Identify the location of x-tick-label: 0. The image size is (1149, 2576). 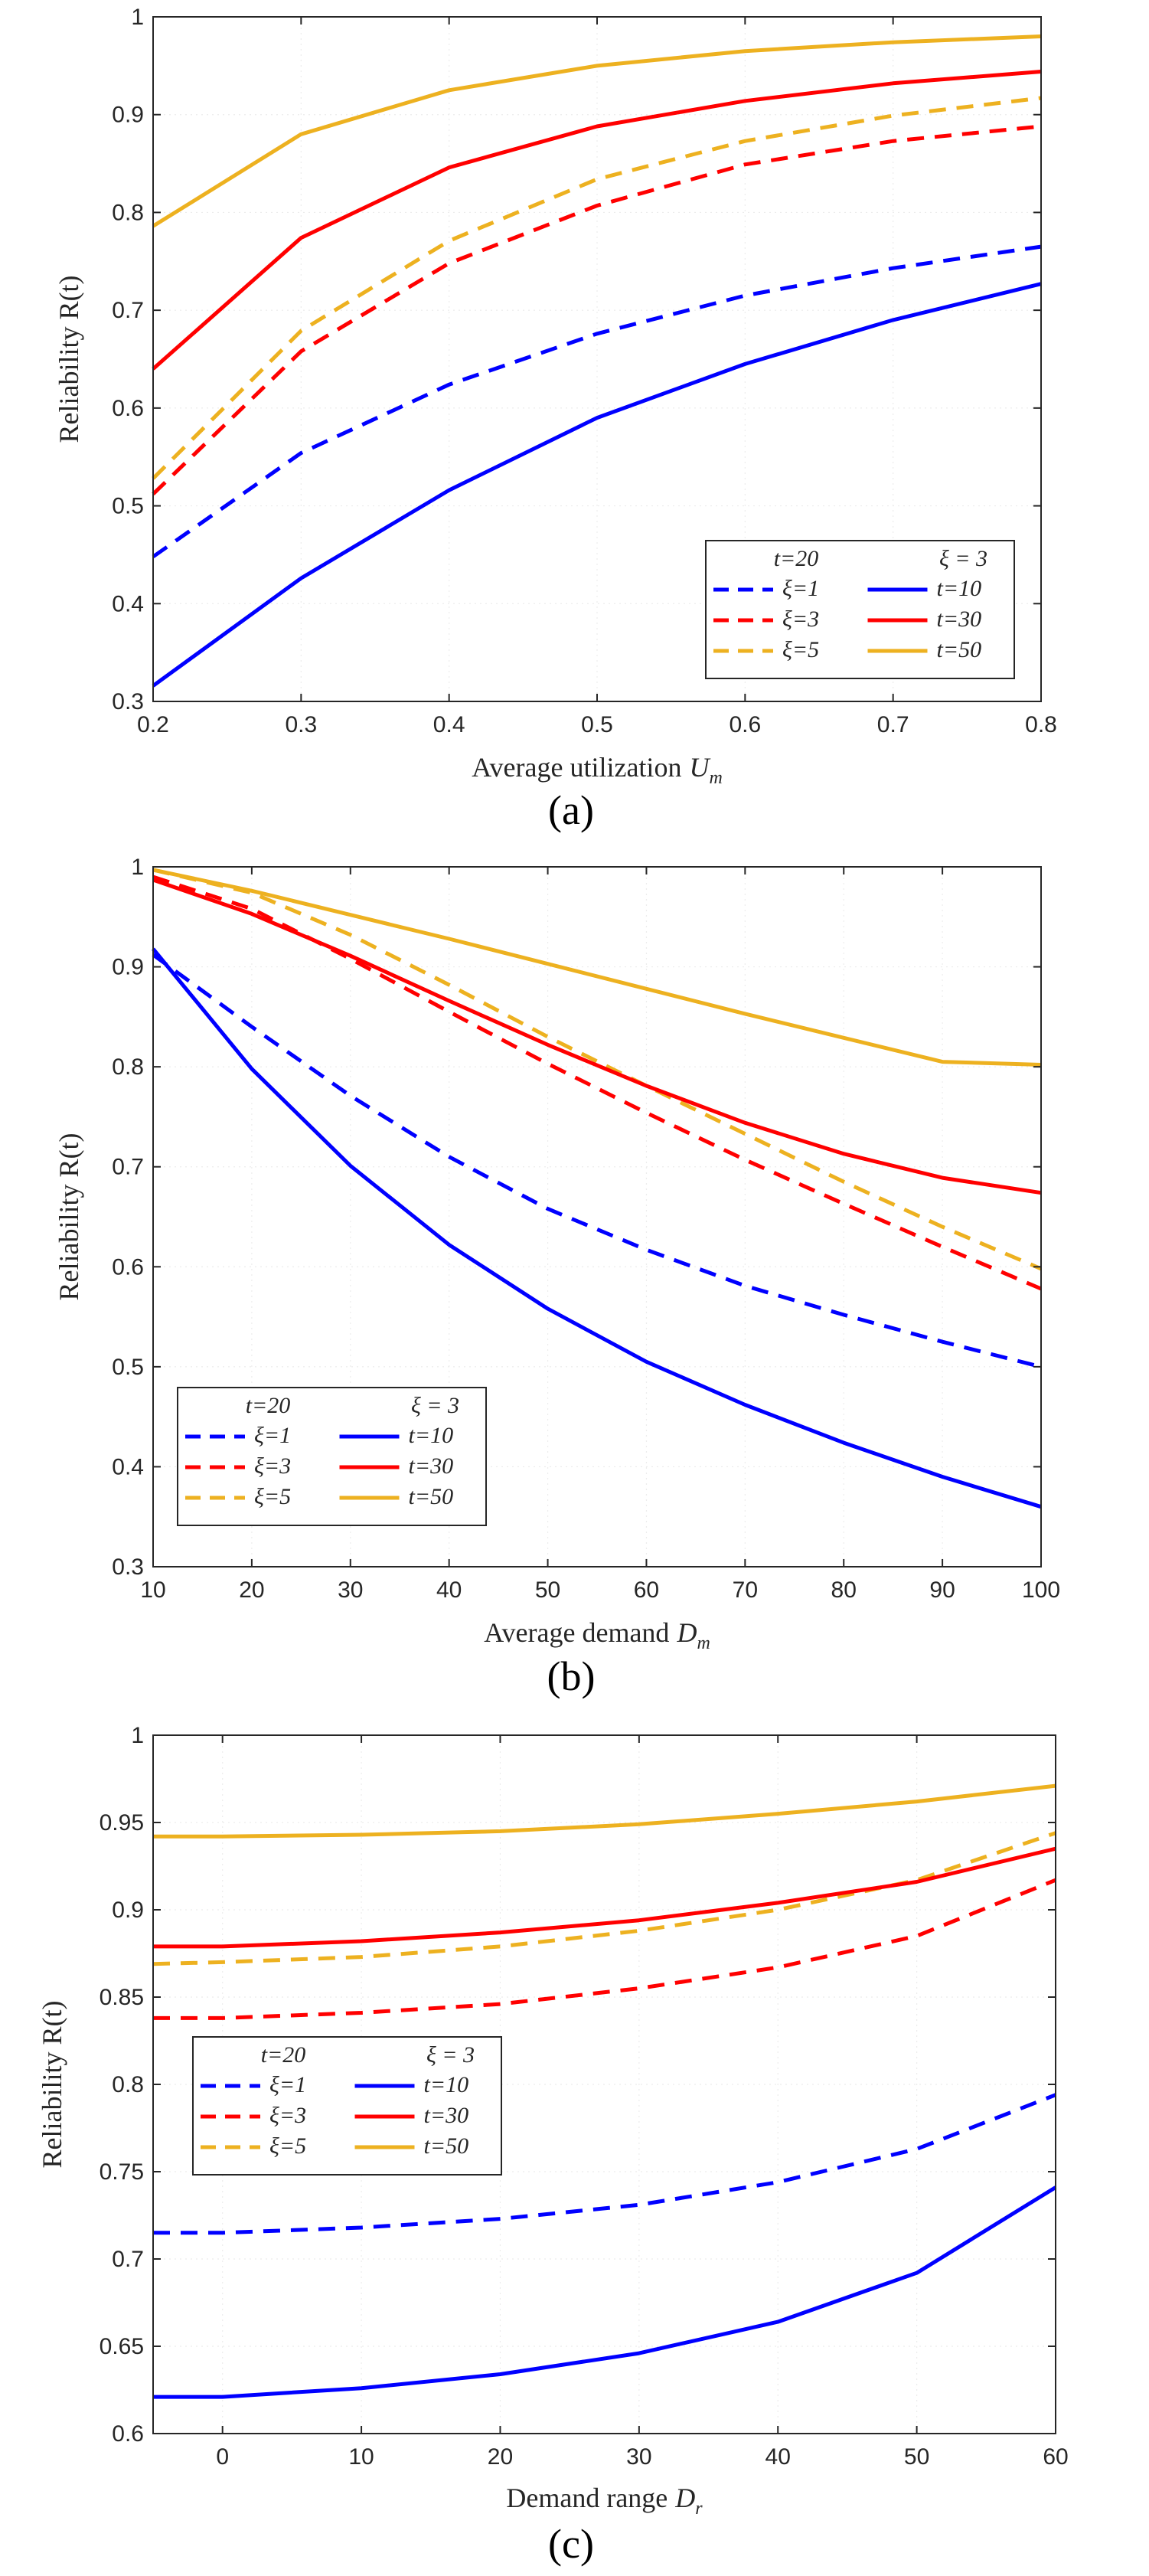
(222, 2457).